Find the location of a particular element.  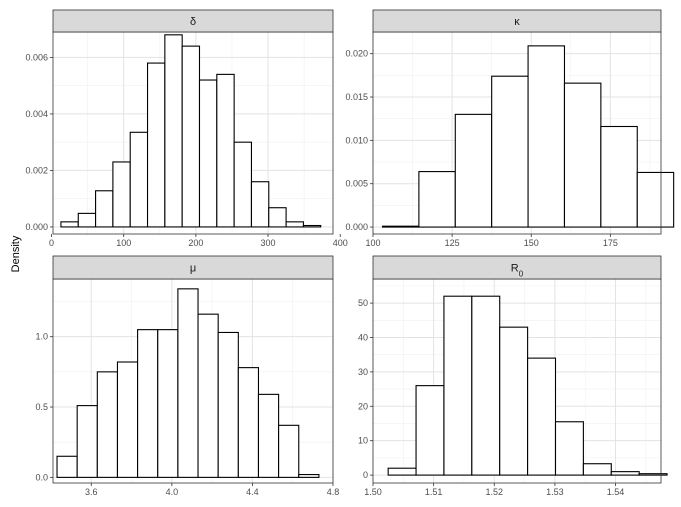

facet-label: R0 is located at coordinates (517, 271).